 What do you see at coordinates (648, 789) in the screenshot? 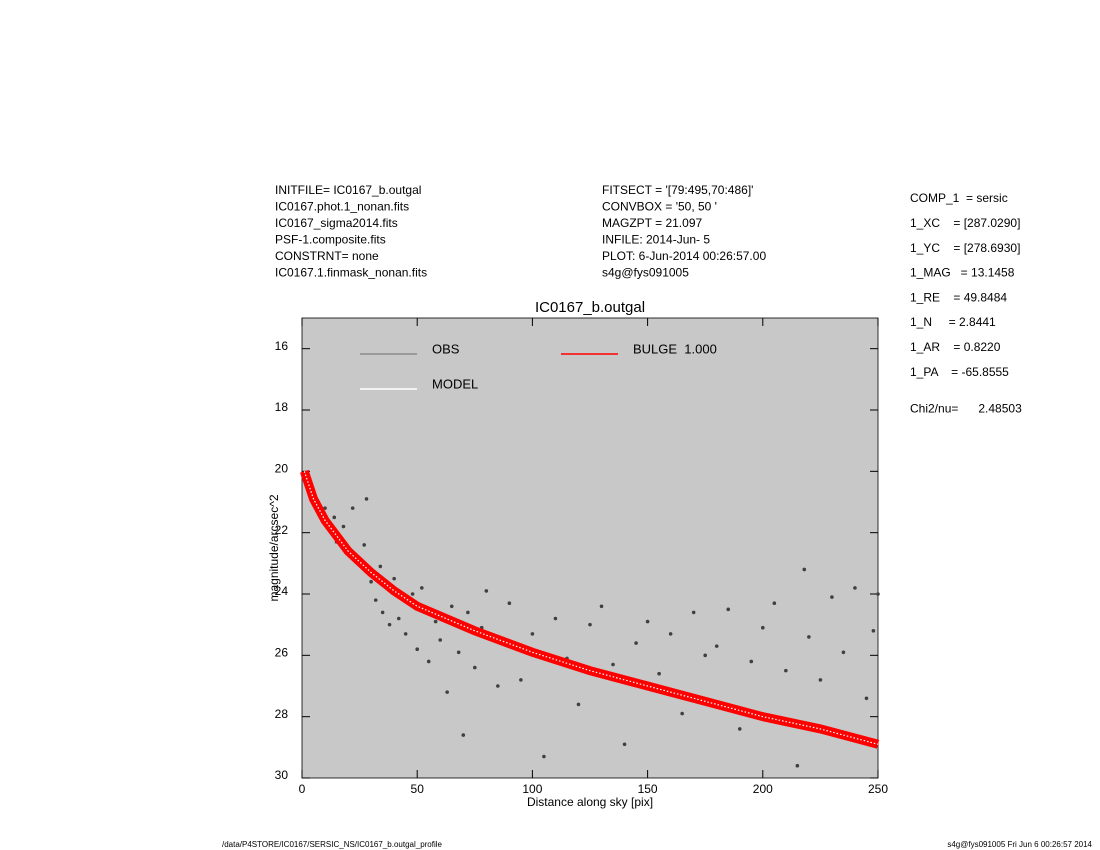
I see `x-tick-label: 150` at bounding box center [648, 789].